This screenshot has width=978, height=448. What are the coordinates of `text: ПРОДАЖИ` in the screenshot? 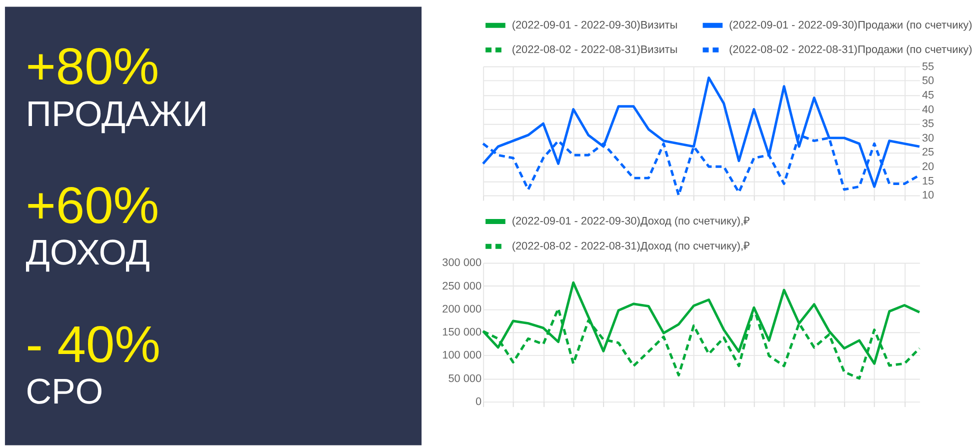 It's located at (117, 114).